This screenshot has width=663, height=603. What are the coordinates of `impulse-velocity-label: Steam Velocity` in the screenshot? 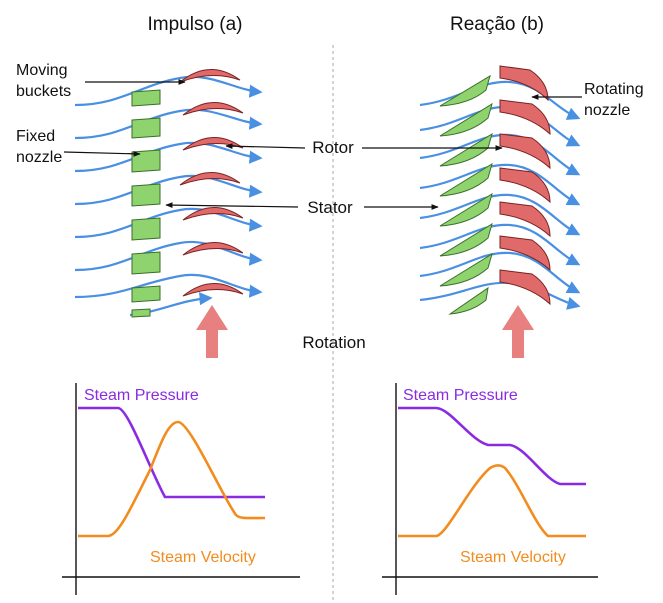 It's located at (203, 557).